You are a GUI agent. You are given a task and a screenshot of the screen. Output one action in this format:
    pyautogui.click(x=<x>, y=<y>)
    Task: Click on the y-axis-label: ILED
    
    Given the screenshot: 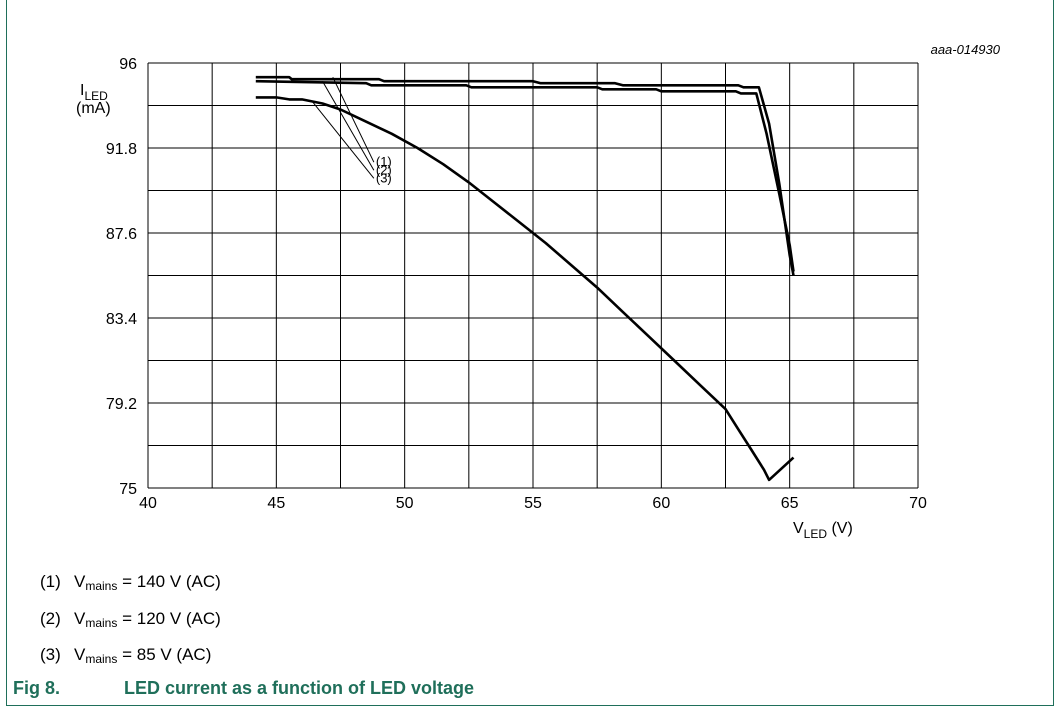 What is the action you would take?
    pyautogui.click(x=94, y=92)
    